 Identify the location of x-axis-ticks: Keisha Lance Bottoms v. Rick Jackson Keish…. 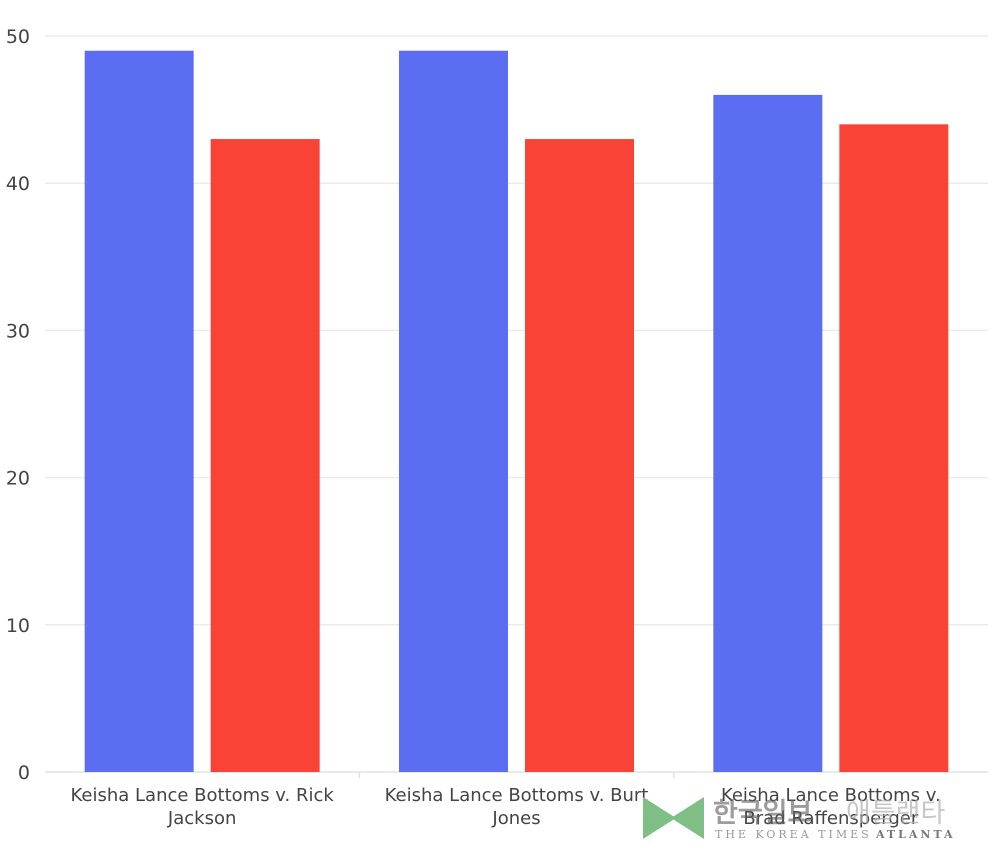
(505, 800).